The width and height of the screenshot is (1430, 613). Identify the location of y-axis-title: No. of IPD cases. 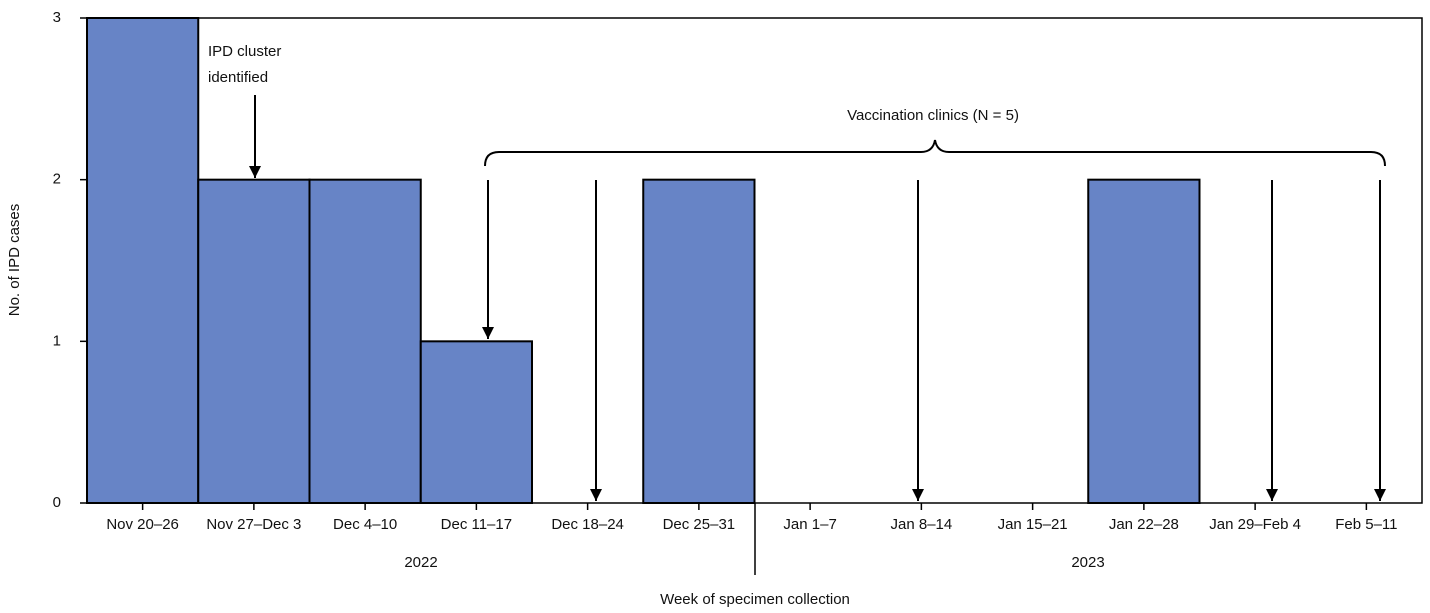
(14, 260).